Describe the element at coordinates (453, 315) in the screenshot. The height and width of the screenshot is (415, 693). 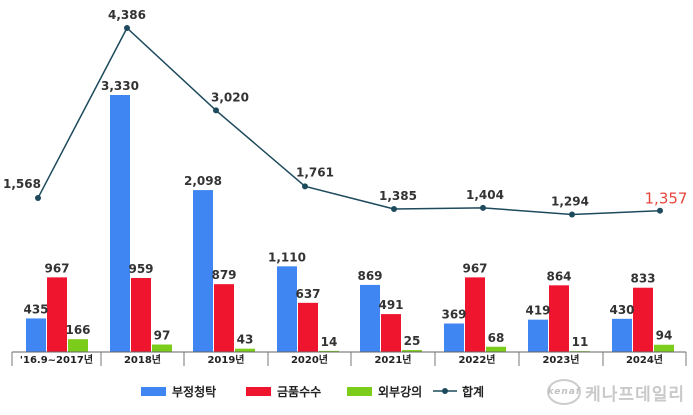
I see `bar-value-label: 369` at that location.